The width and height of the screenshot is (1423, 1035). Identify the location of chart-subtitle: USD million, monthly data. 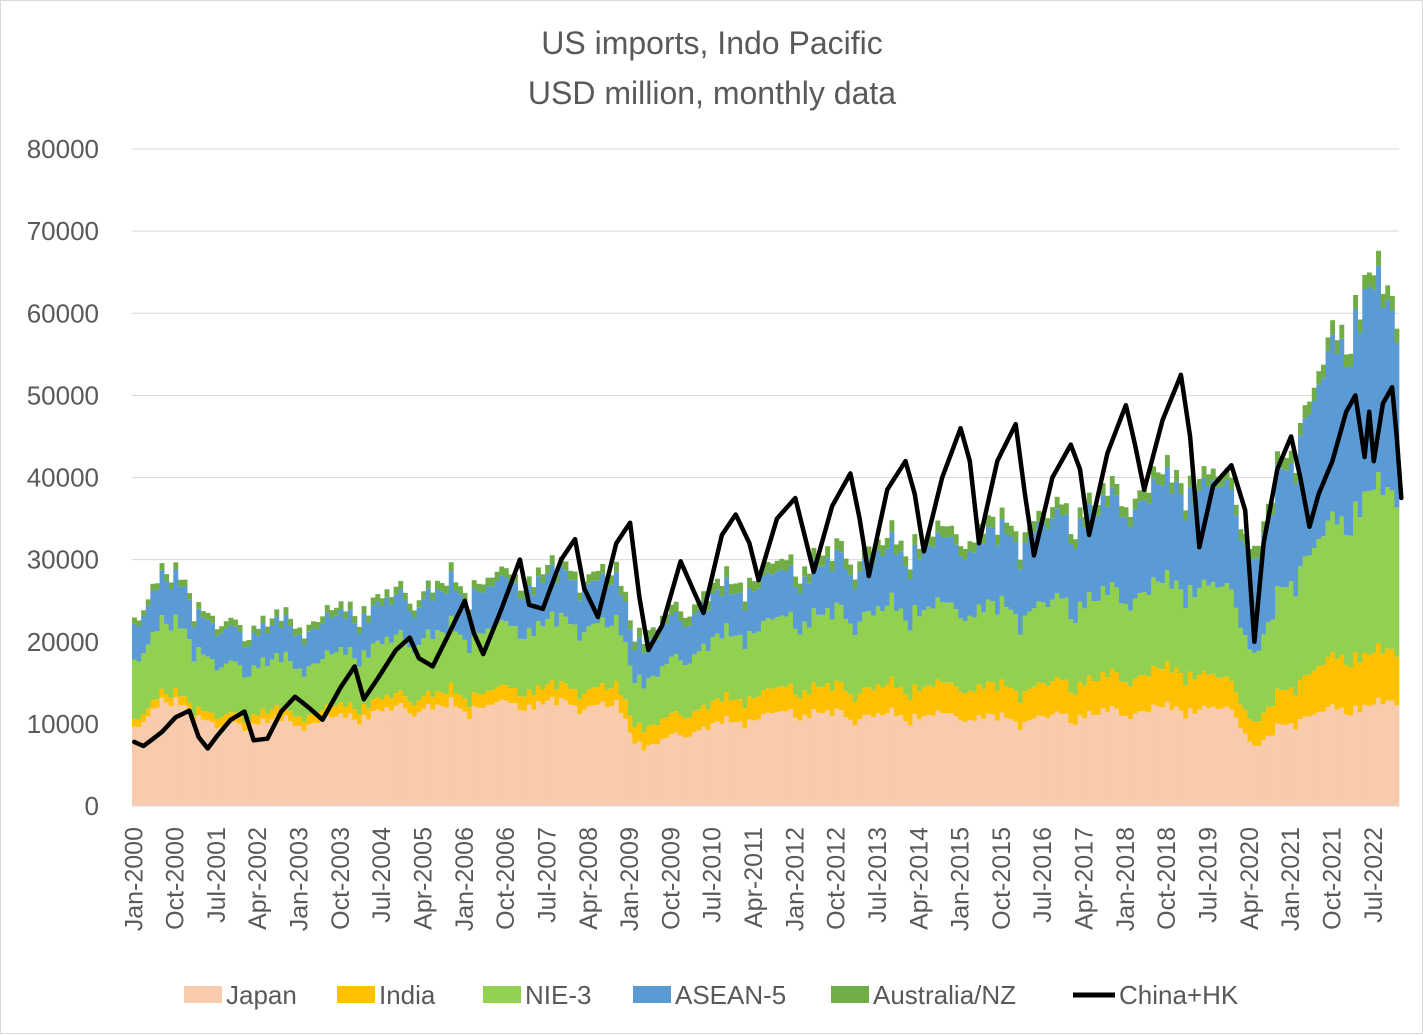
(712, 93).